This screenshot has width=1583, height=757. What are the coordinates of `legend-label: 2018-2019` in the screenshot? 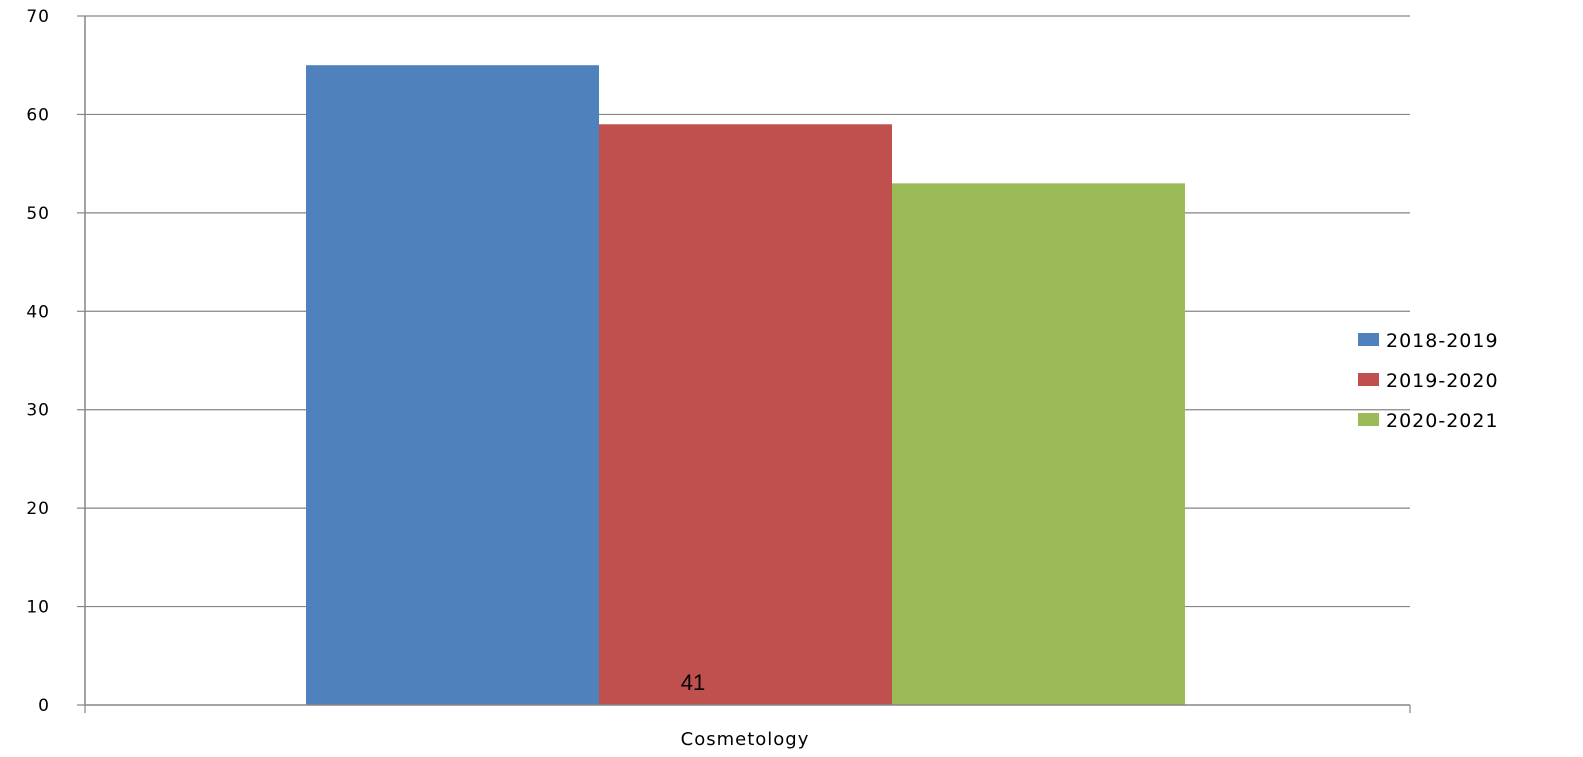 It's located at (1442, 341).